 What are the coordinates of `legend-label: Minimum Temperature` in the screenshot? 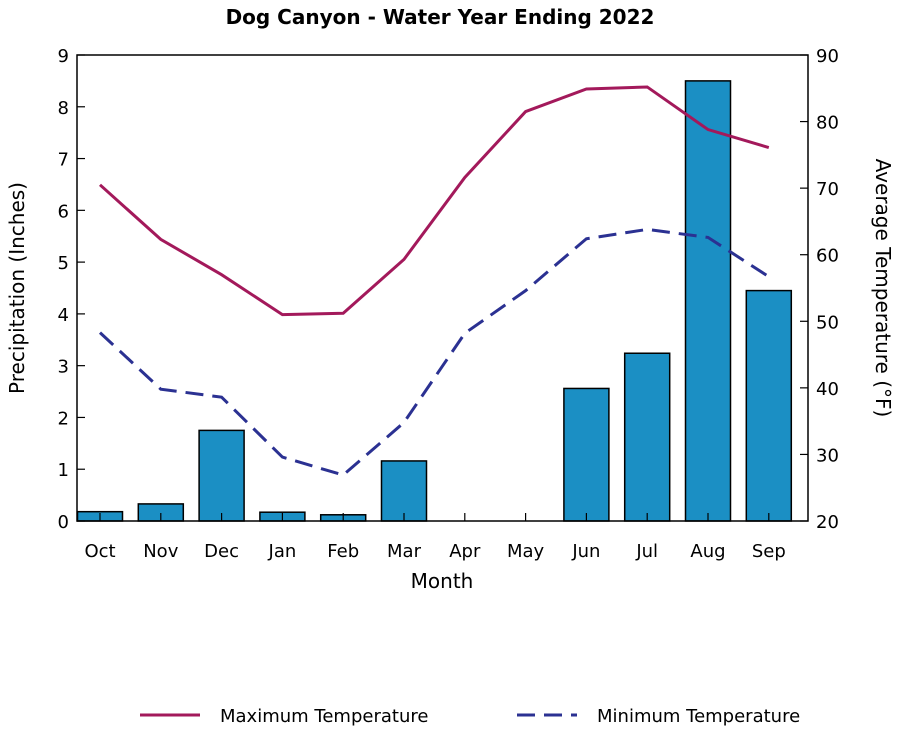 It's located at (698, 716).